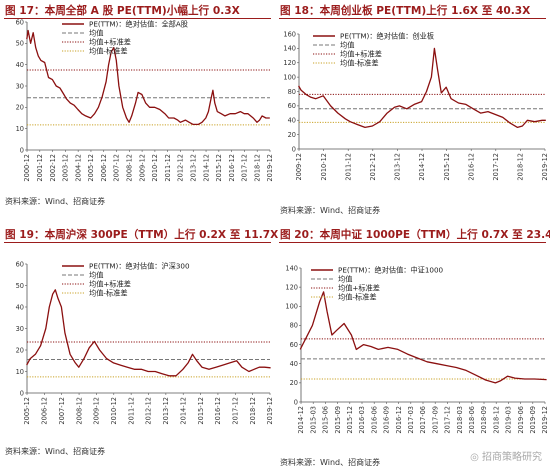  What do you see at coordinates (40, 168) in the screenshot?
I see `x-tick-label: 2001-12` at bounding box center [40, 168].